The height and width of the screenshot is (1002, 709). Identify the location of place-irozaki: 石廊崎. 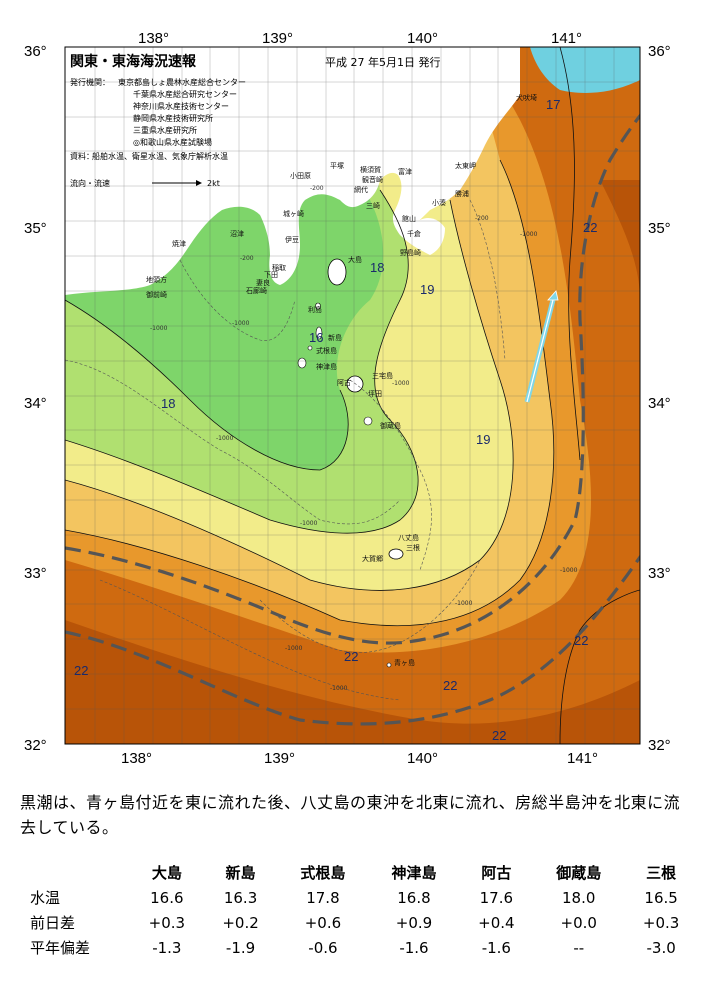
(256, 290).